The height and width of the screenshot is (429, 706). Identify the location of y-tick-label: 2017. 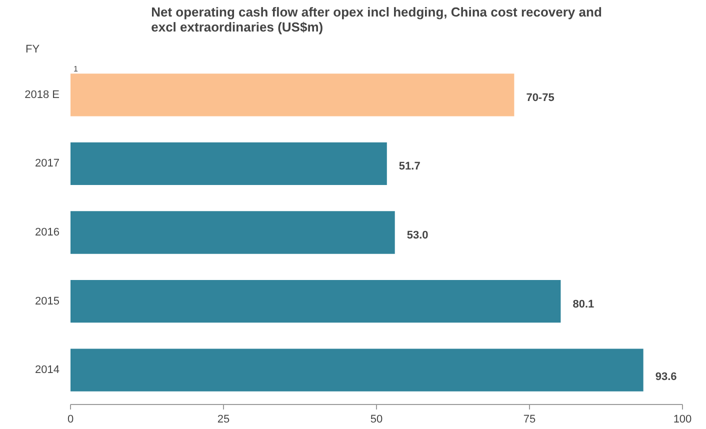
(47, 164).